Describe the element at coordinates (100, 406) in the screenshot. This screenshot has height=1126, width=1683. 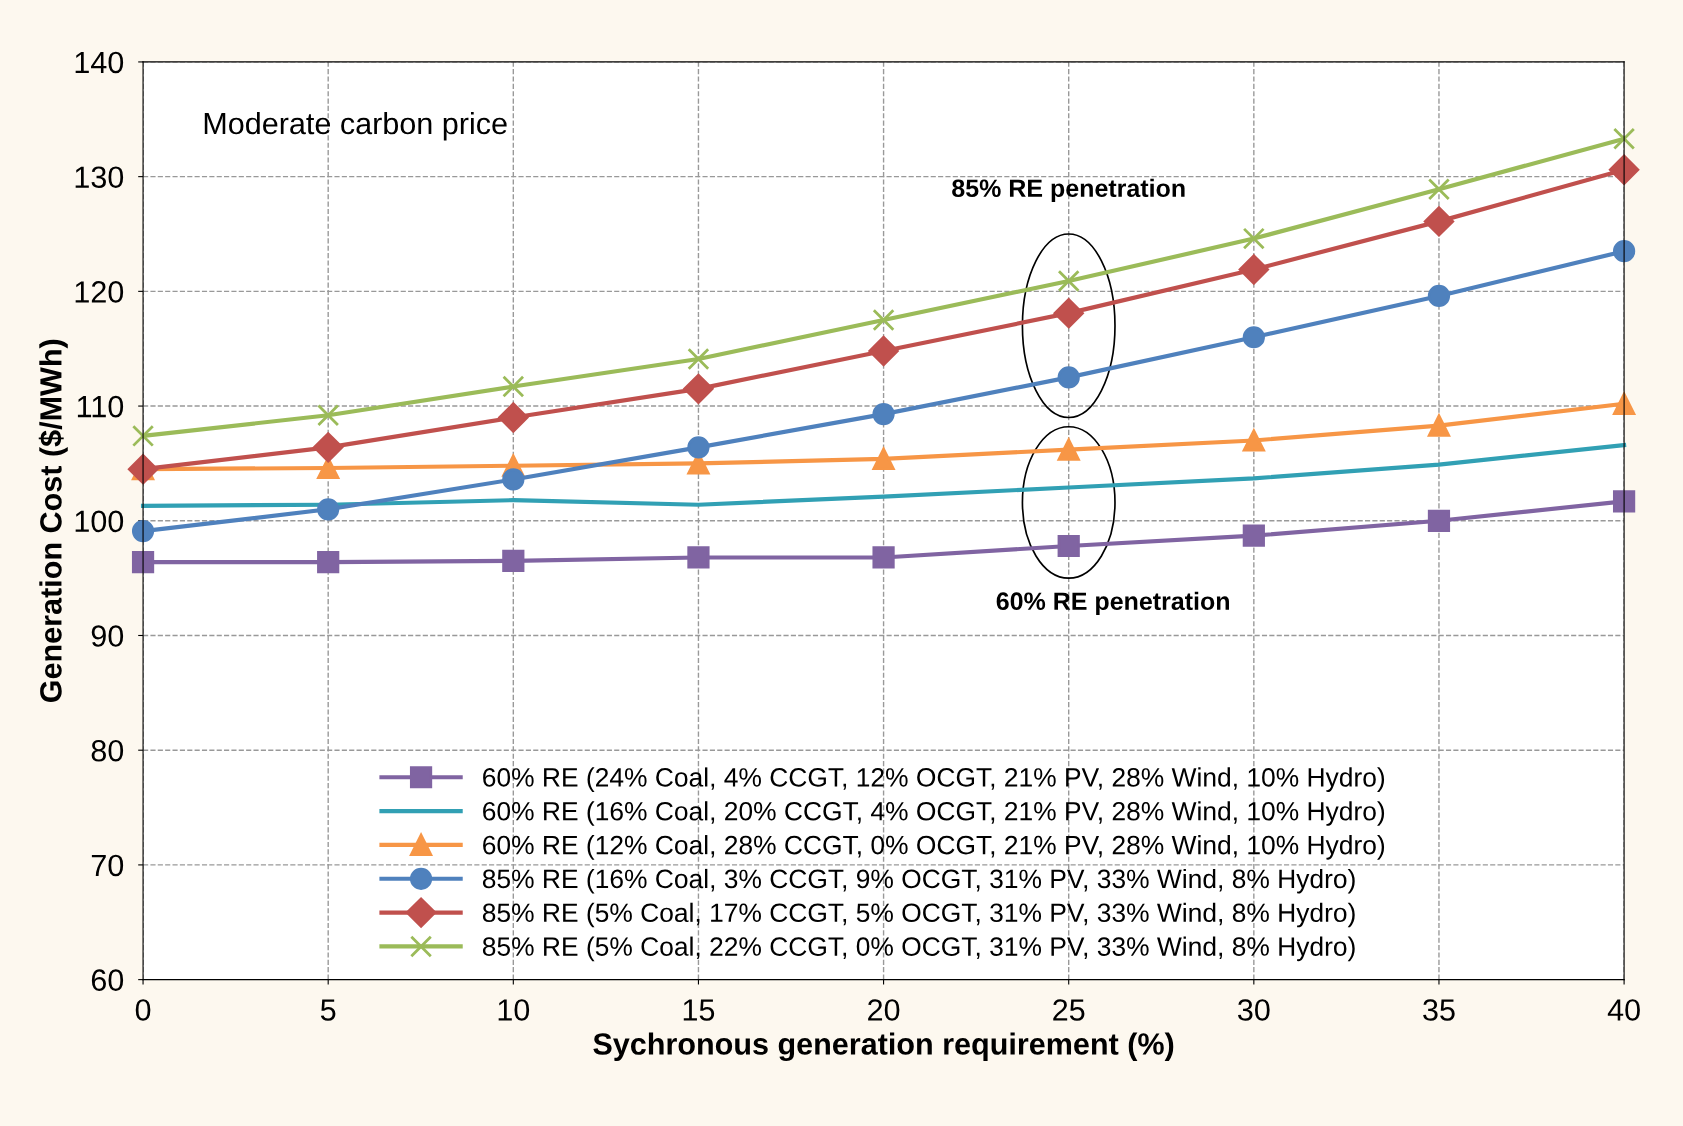
I see `y-tick-label: 110` at that location.